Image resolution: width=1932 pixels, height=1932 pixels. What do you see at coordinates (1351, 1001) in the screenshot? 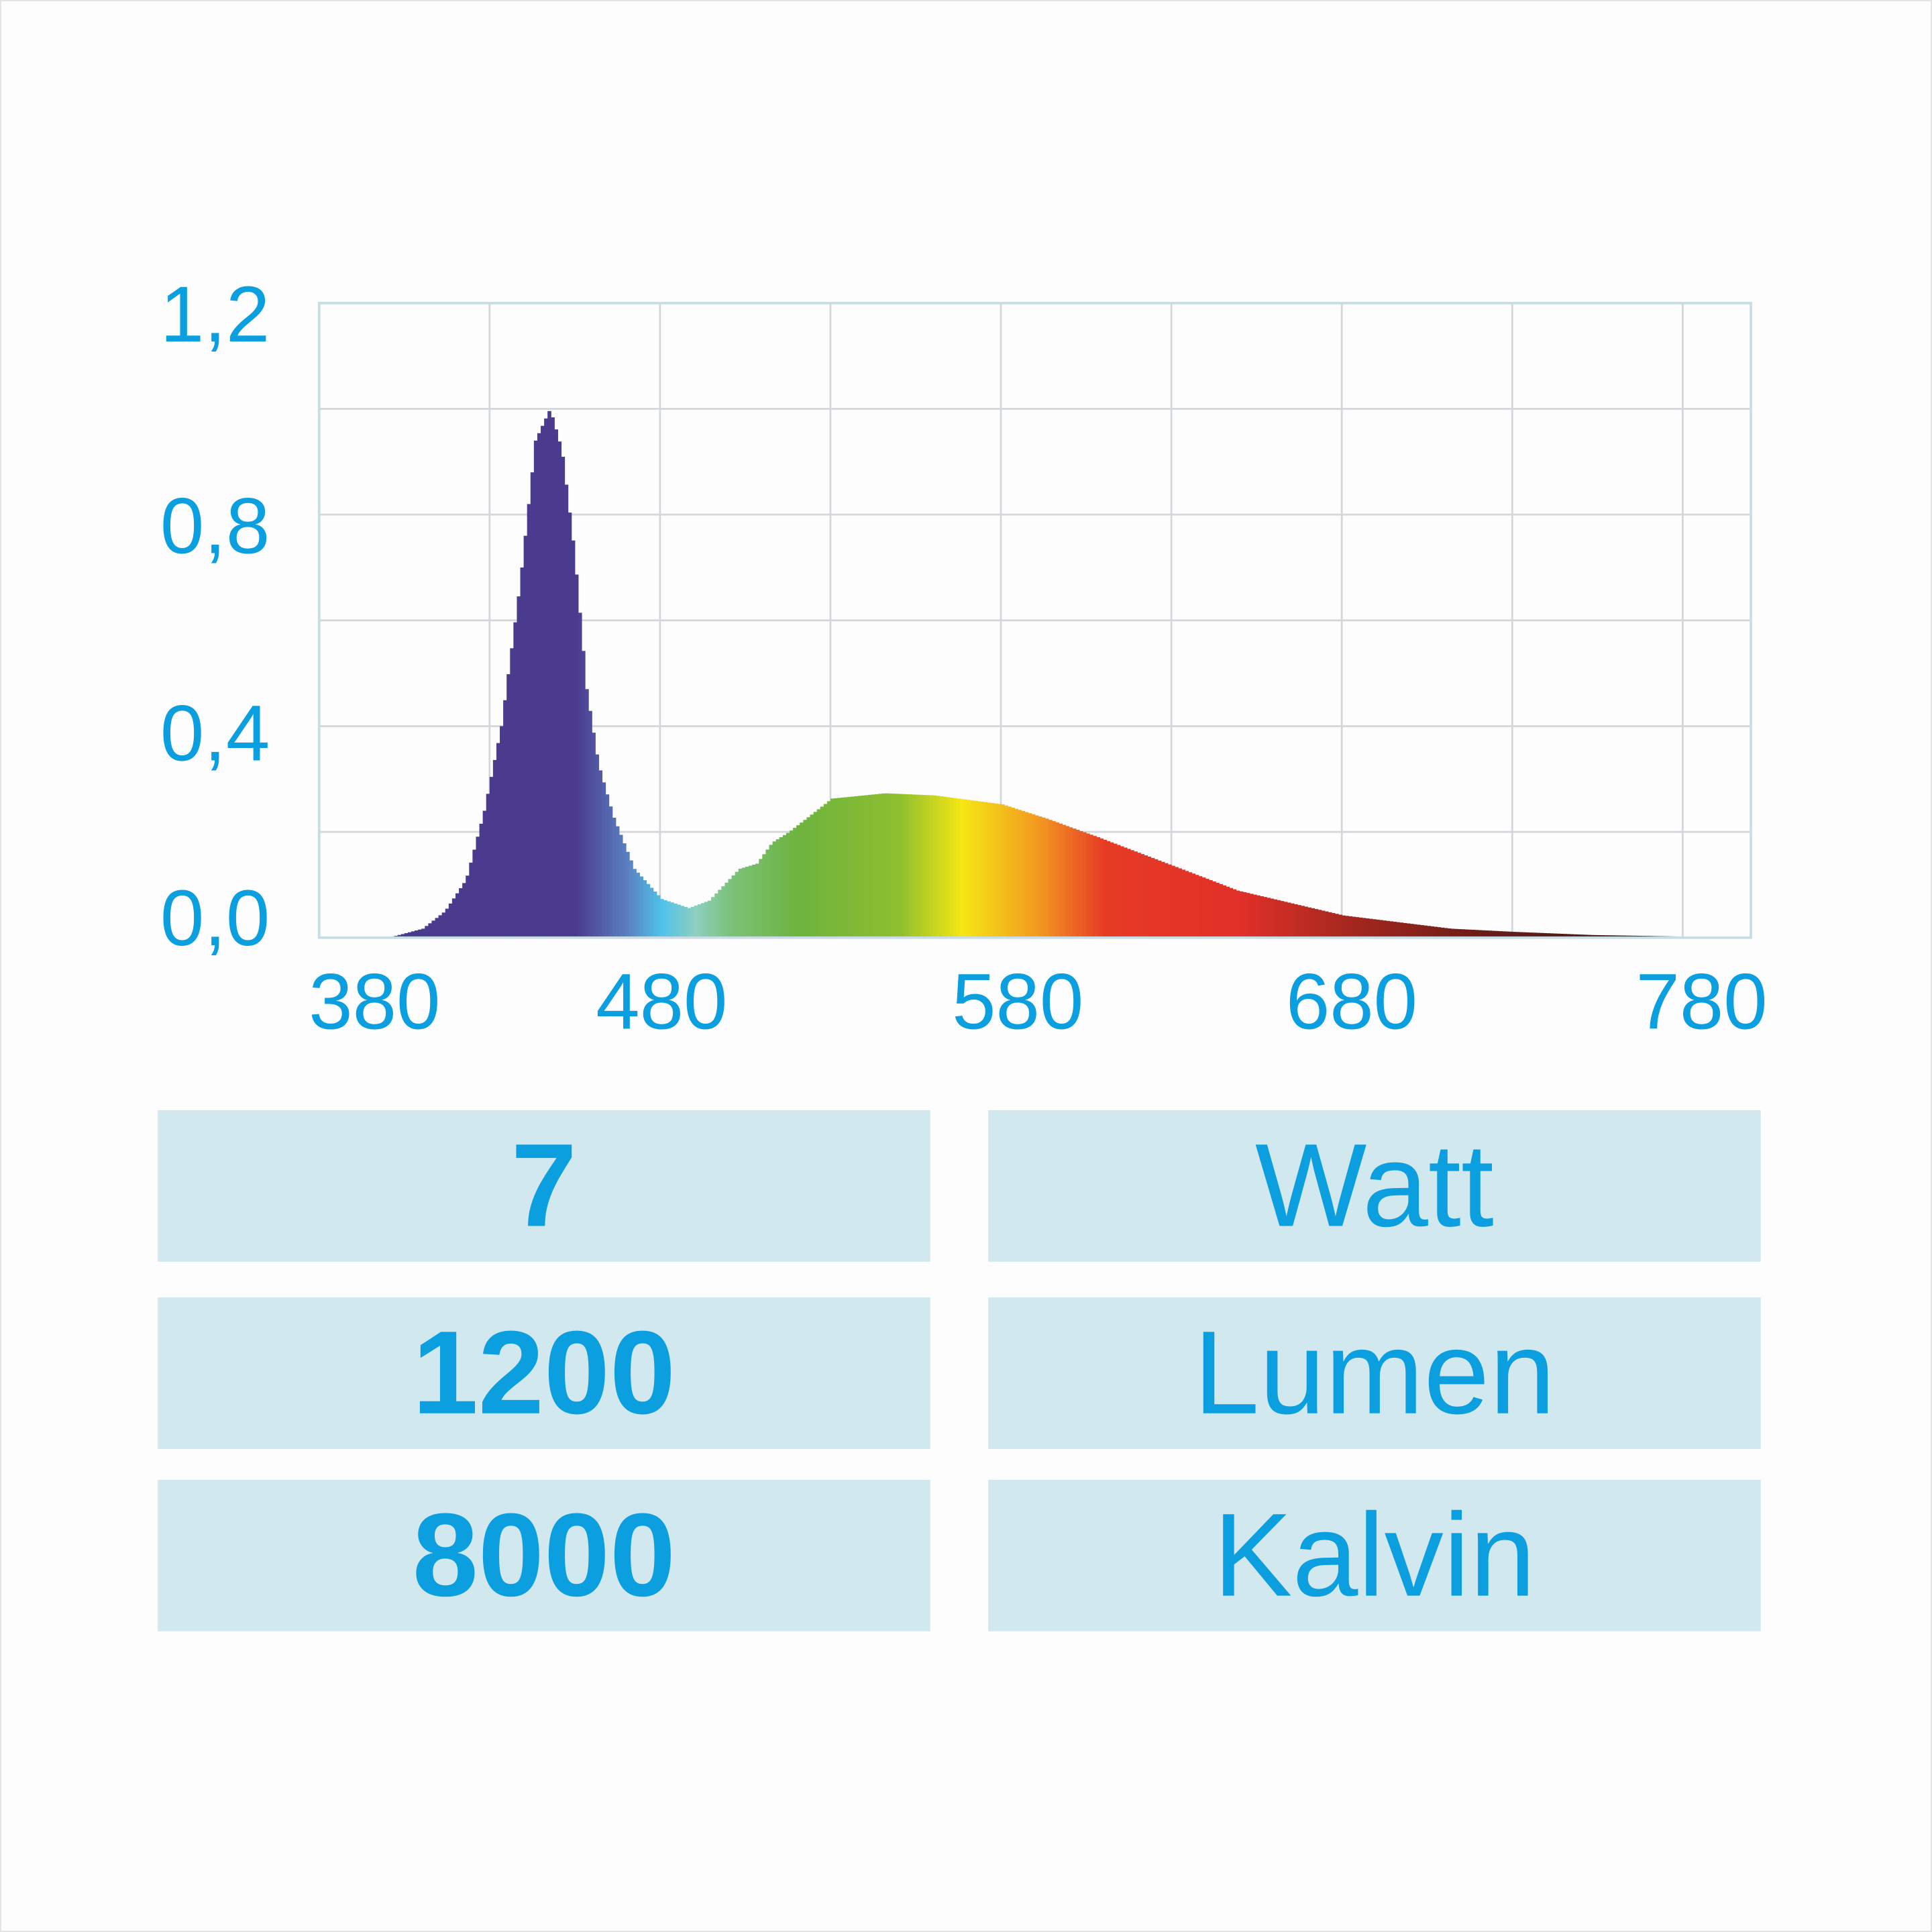
I see `x-tick-label: 680` at bounding box center [1351, 1001].